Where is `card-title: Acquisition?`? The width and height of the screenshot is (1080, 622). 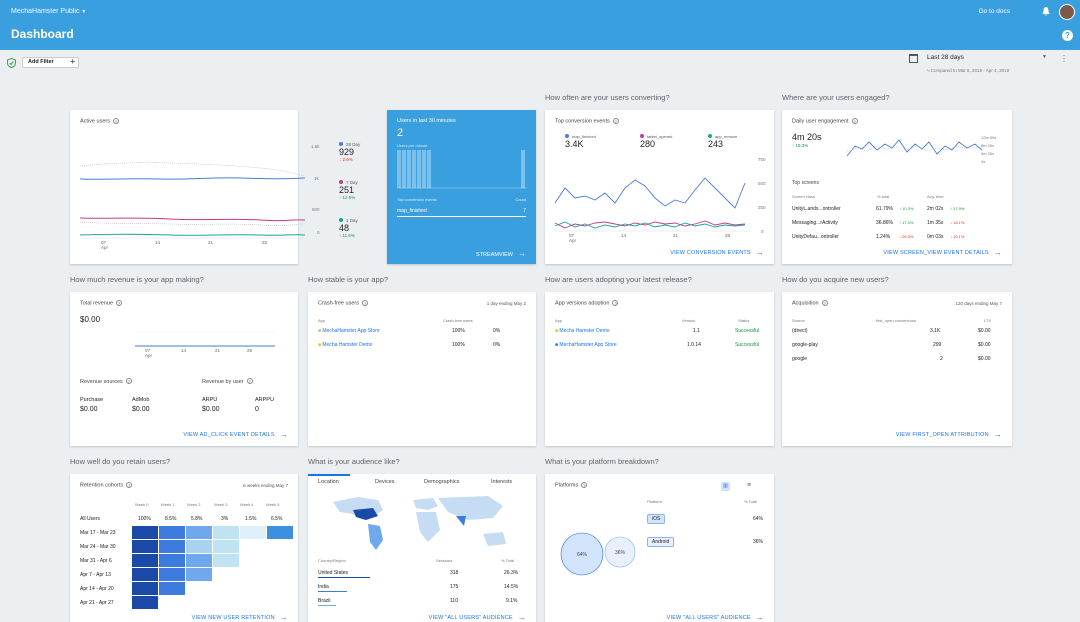
card-title: Acquisition? is located at coordinates (810, 303).